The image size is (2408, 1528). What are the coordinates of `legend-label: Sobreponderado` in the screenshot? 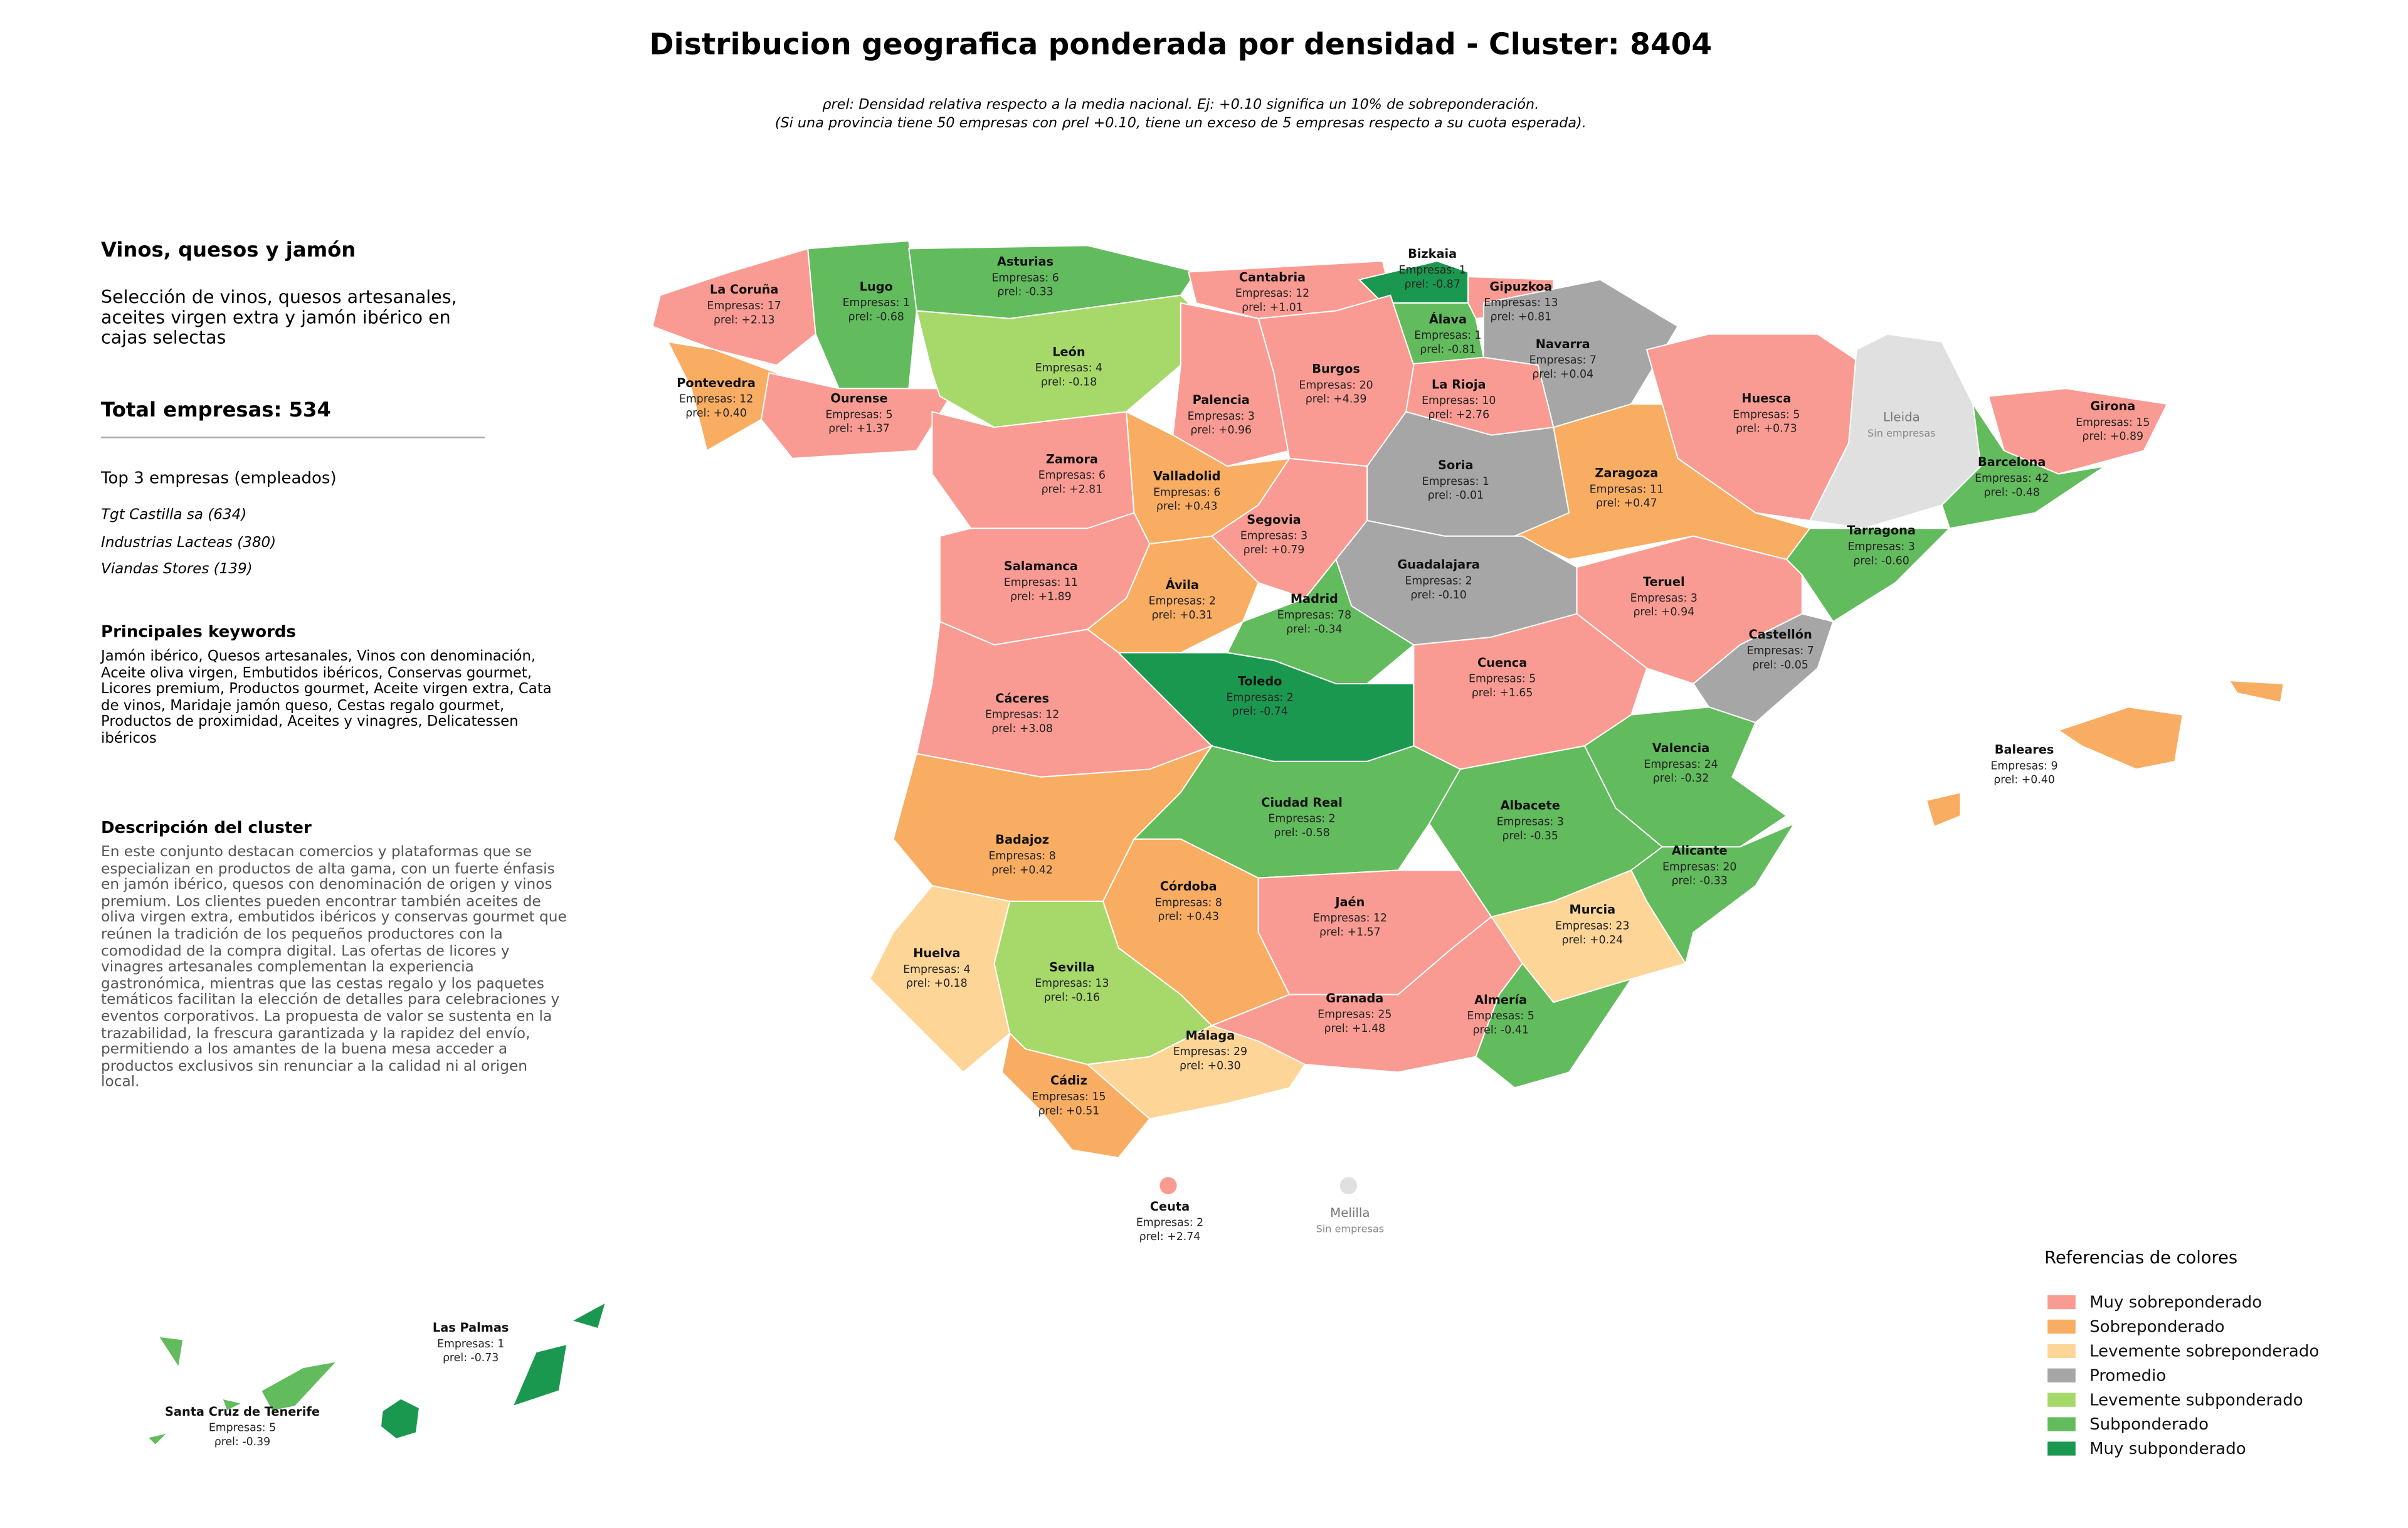 It's located at (2156, 1327).